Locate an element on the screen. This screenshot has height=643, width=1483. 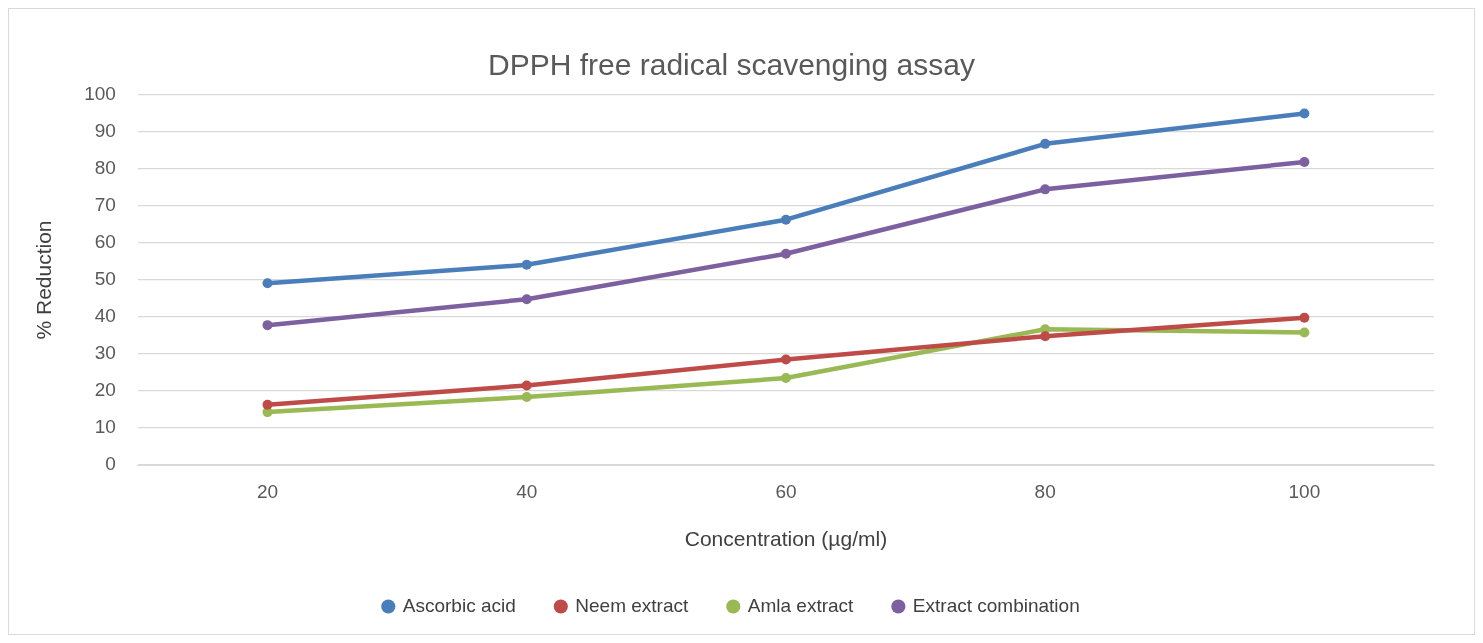
y-tick-label: 90 is located at coordinates (105, 131).